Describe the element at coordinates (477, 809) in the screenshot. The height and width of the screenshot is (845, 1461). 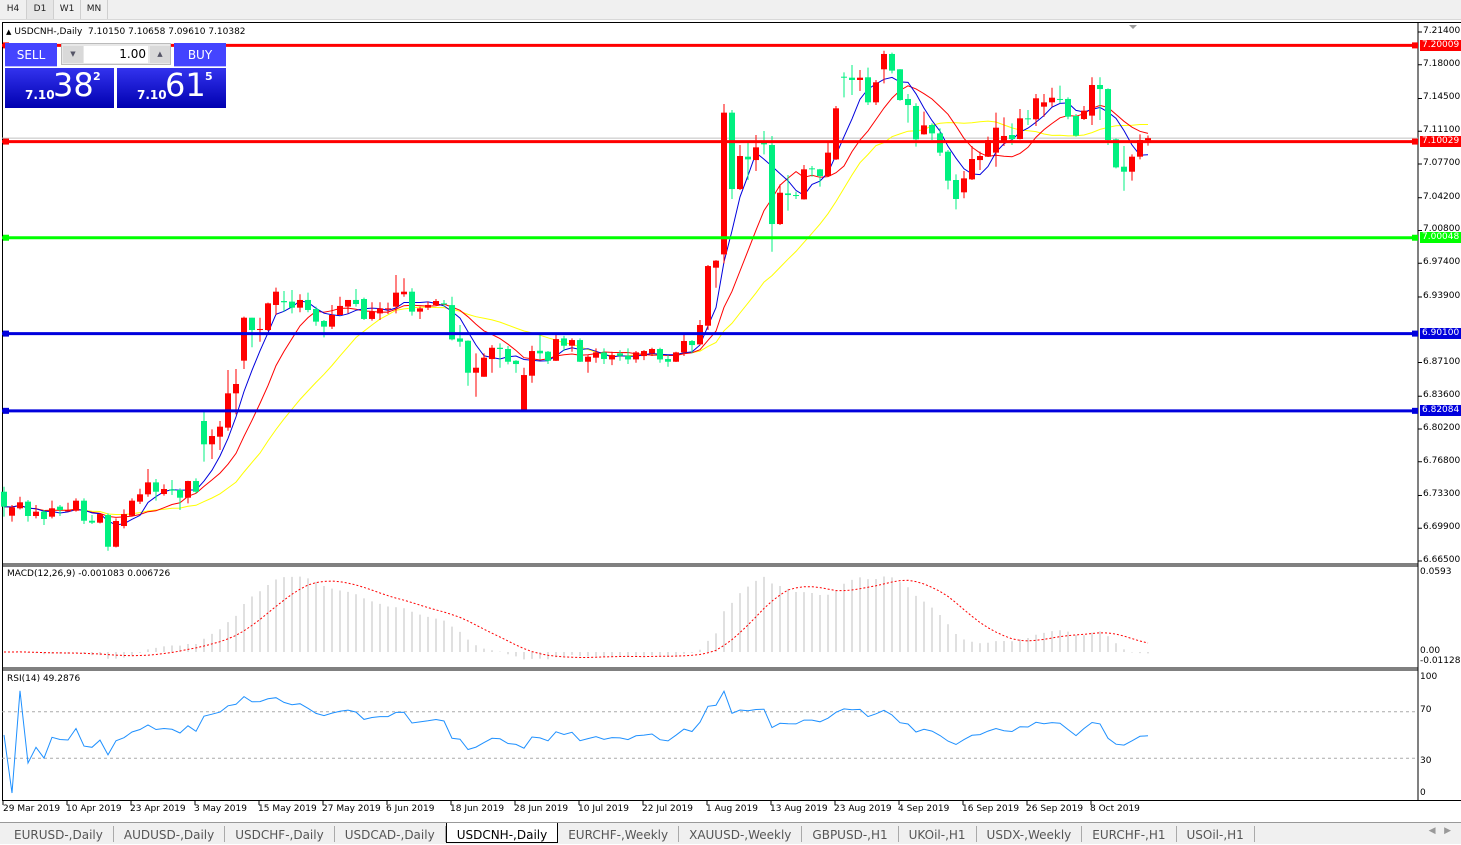
I see `date-label: 18 Jun 2019` at that location.